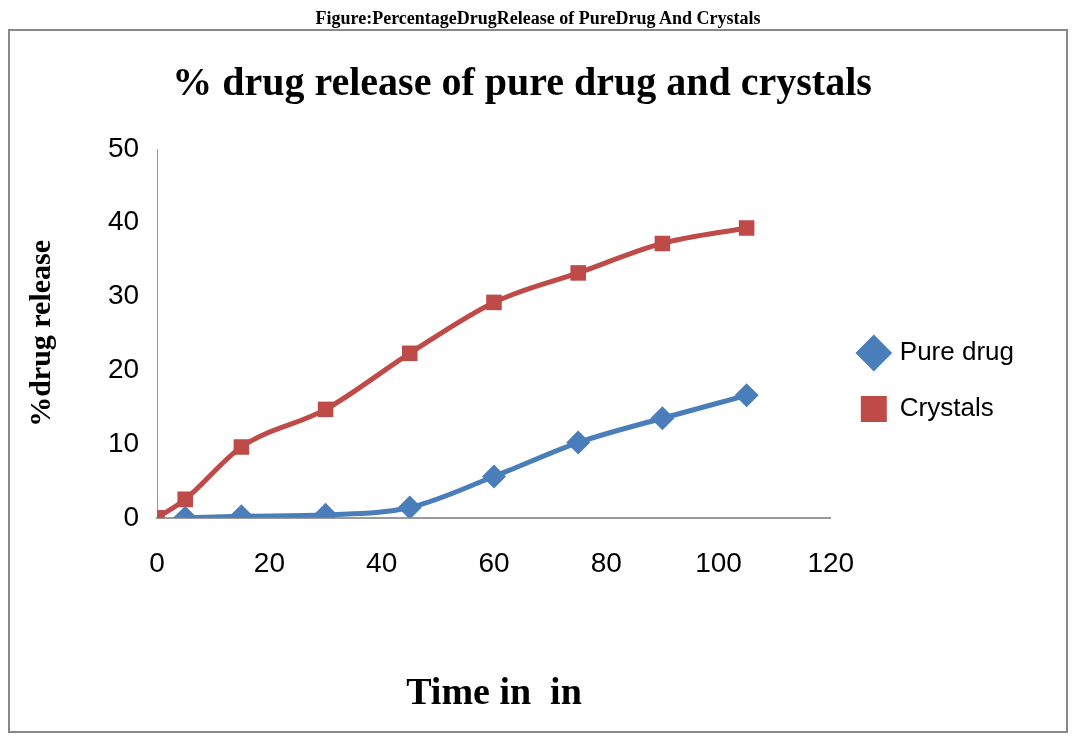  I want to click on y-axis-title: %drug release, so click(39, 333).